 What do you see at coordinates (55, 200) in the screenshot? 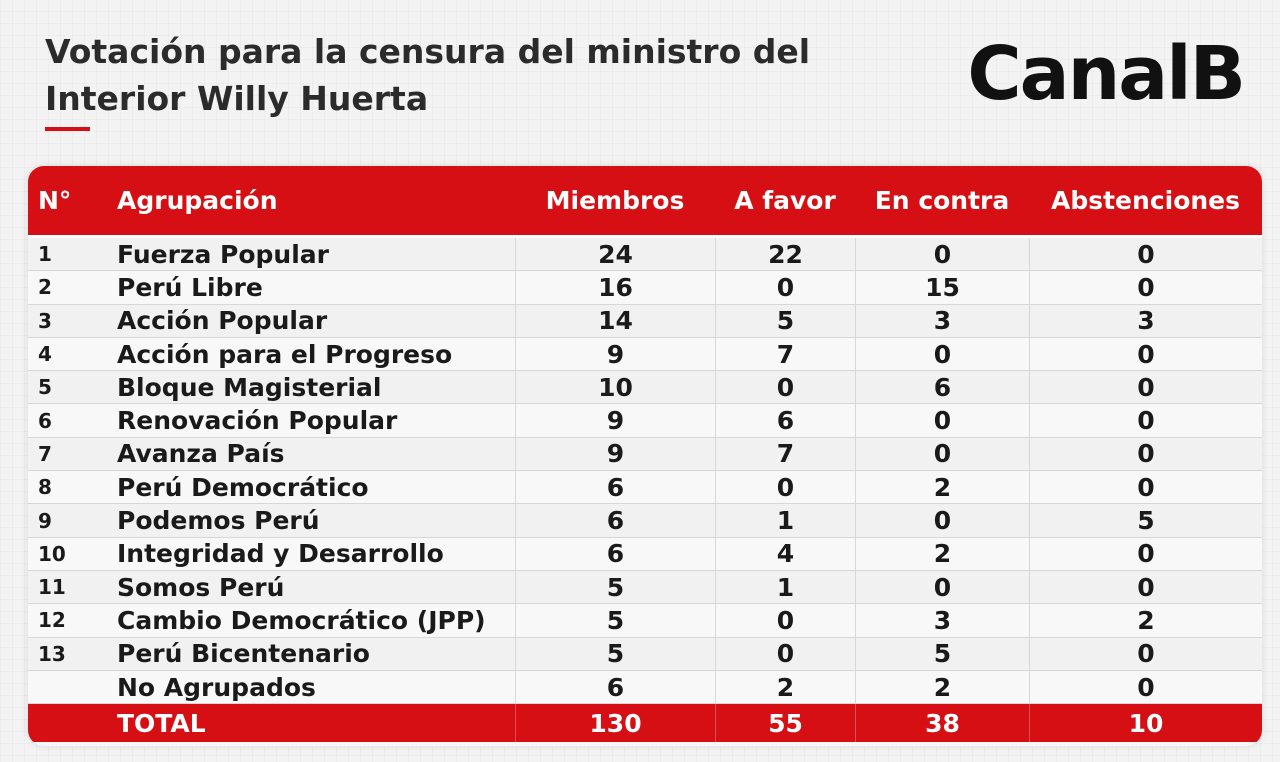
I see `header-n: N°` at bounding box center [55, 200].